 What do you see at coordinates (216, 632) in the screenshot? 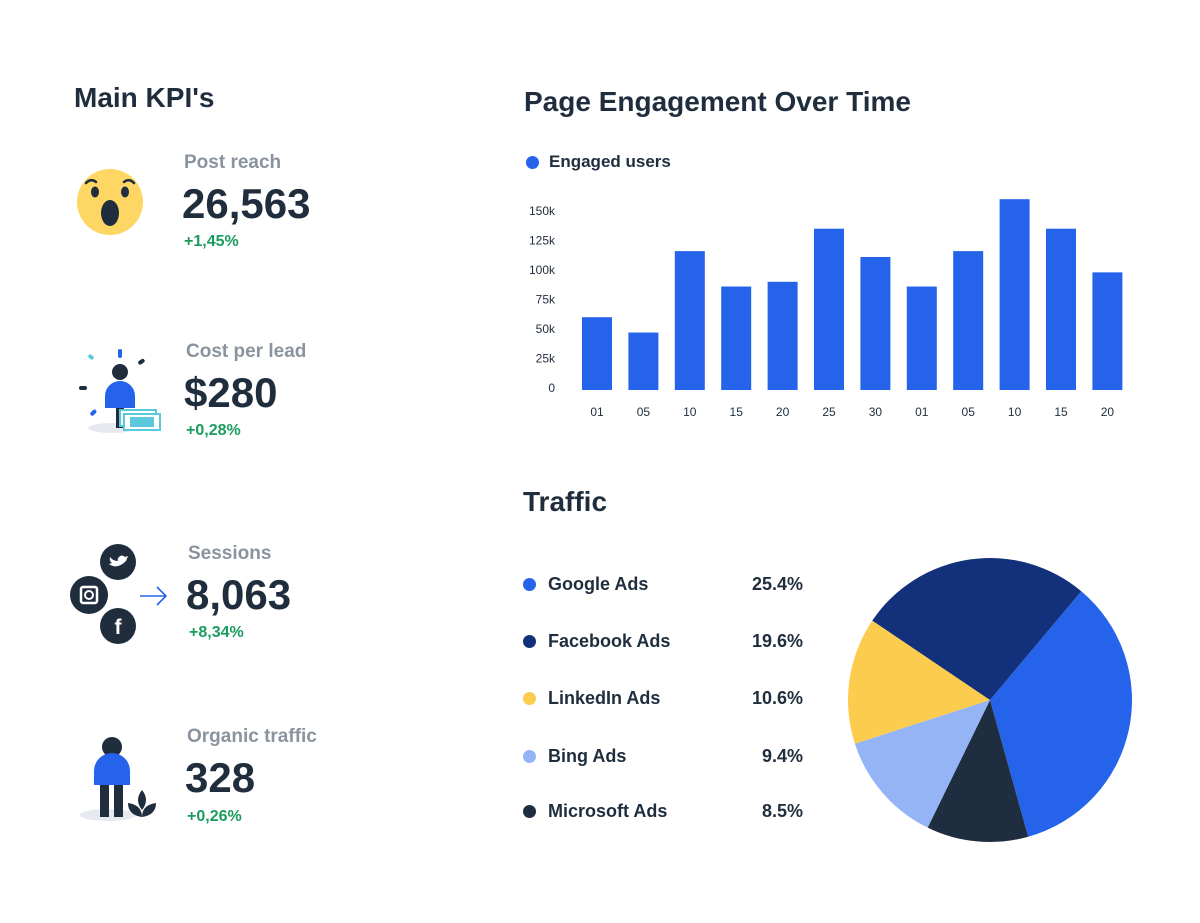
I see `kpi-delta: +8,34%` at bounding box center [216, 632].